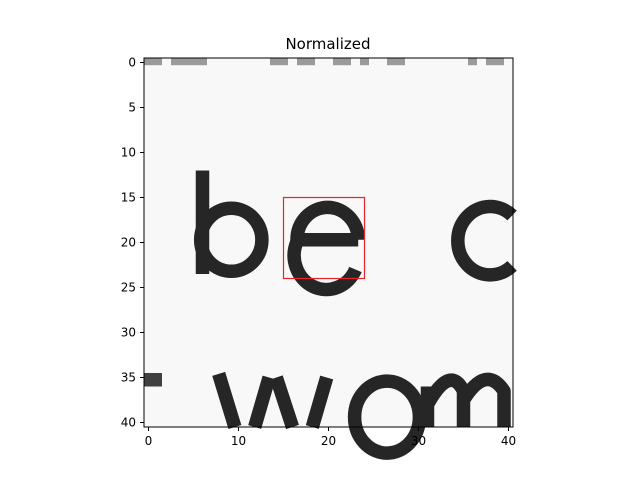 This screenshot has width=640, height=484. What do you see at coordinates (328, 441) in the screenshot?
I see `x-tick-label: 20` at bounding box center [328, 441].